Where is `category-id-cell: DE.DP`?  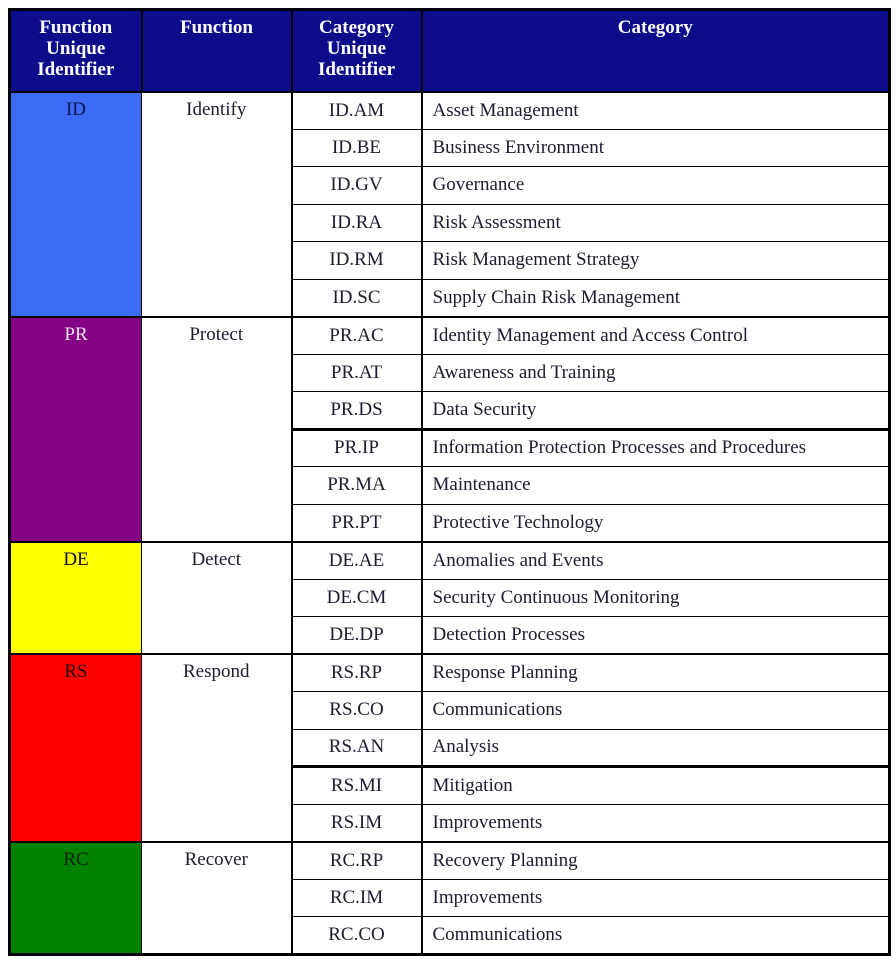 category-id-cell: DE.DP is located at coordinates (356, 635).